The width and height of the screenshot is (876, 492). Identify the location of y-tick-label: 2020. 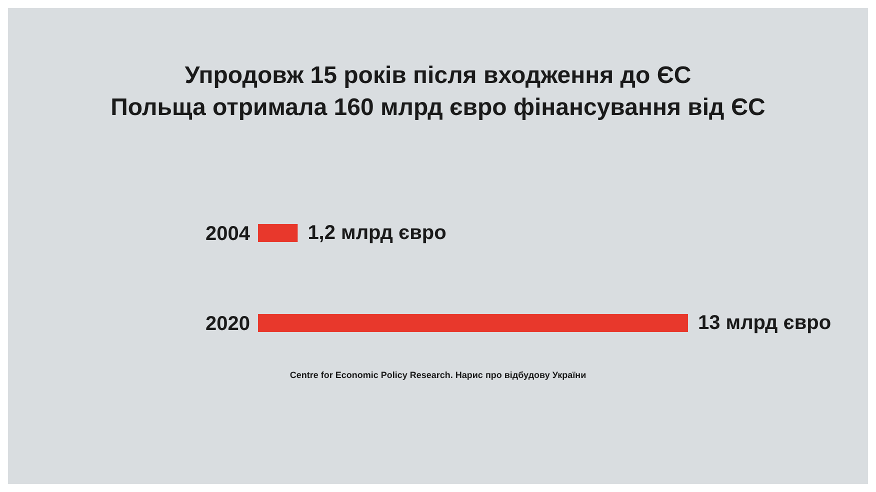
(228, 324).